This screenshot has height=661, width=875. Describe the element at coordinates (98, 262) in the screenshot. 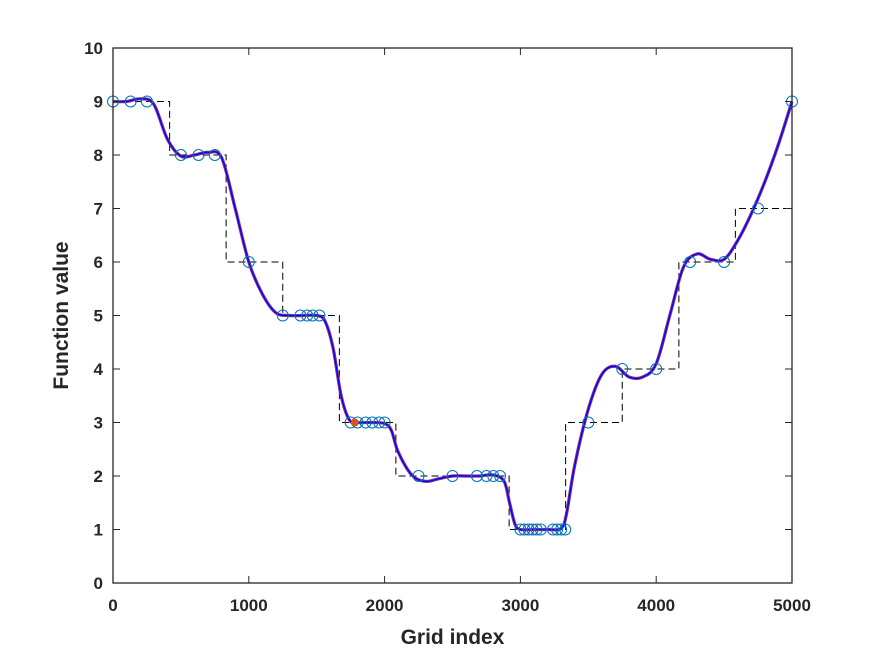

I see `y-tick-label: 6` at that location.